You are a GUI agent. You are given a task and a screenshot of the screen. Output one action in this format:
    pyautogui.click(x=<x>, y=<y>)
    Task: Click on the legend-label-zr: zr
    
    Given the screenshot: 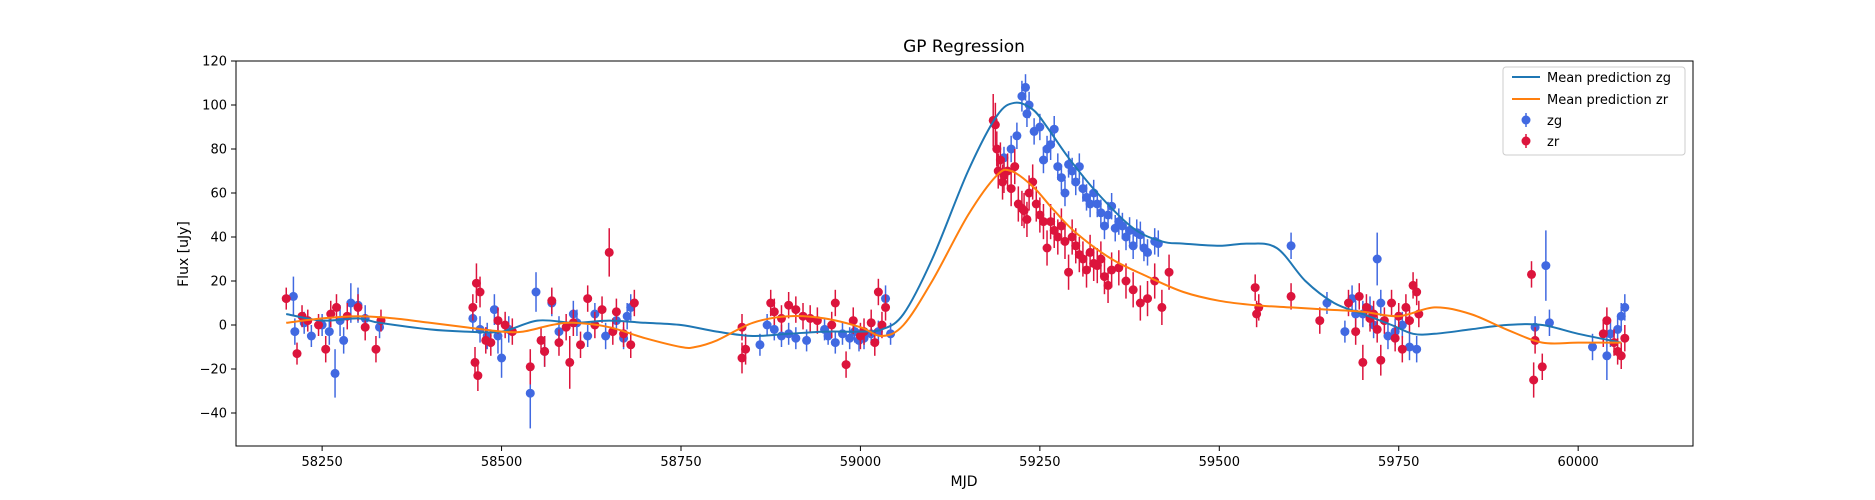 What is the action you would take?
    pyautogui.click(x=1553, y=142)
    